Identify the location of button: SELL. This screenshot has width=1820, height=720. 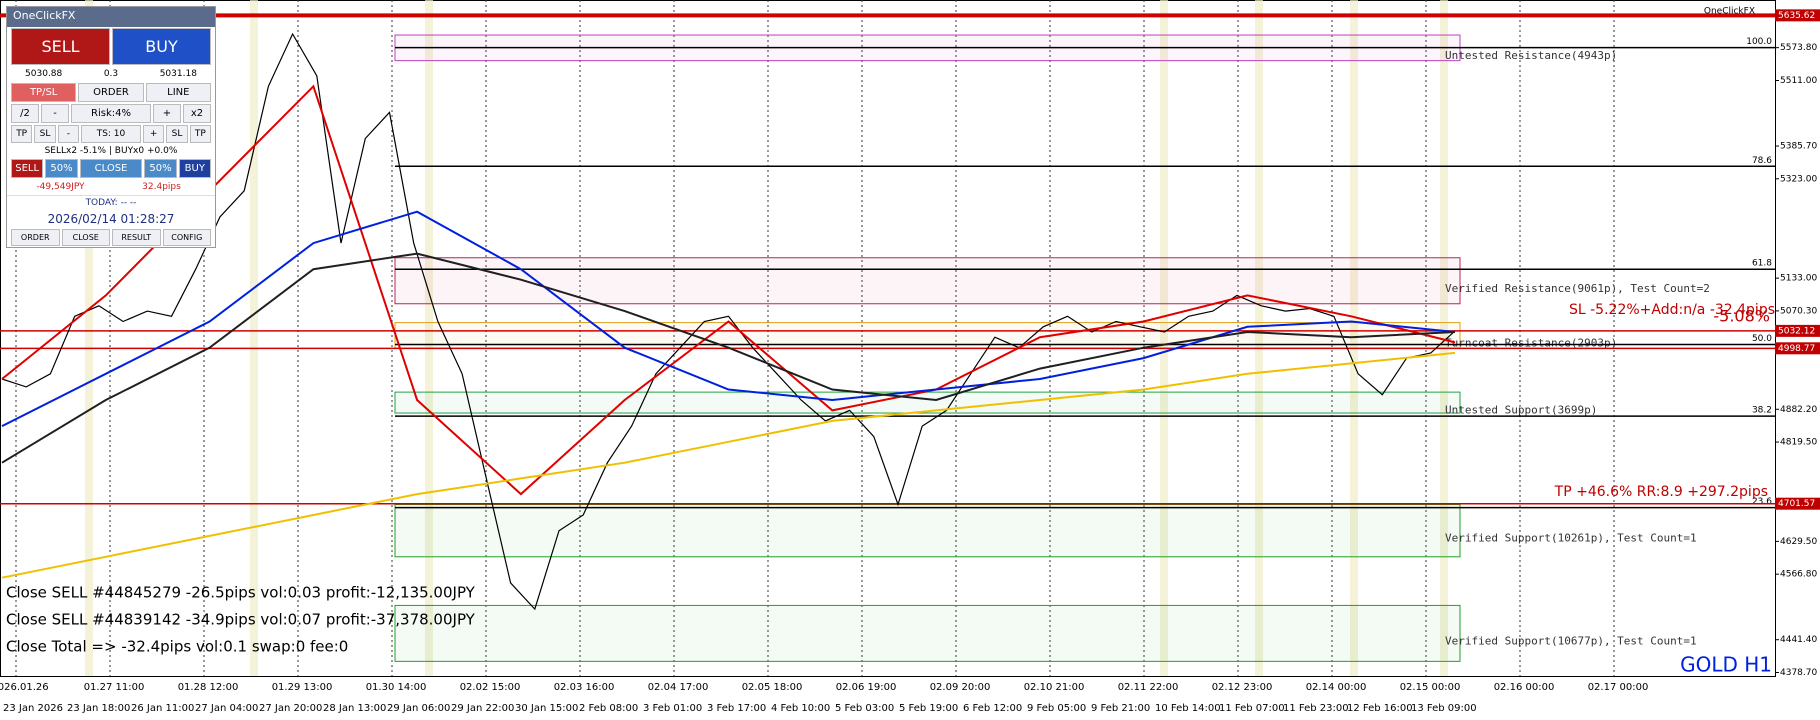
(27, 168).